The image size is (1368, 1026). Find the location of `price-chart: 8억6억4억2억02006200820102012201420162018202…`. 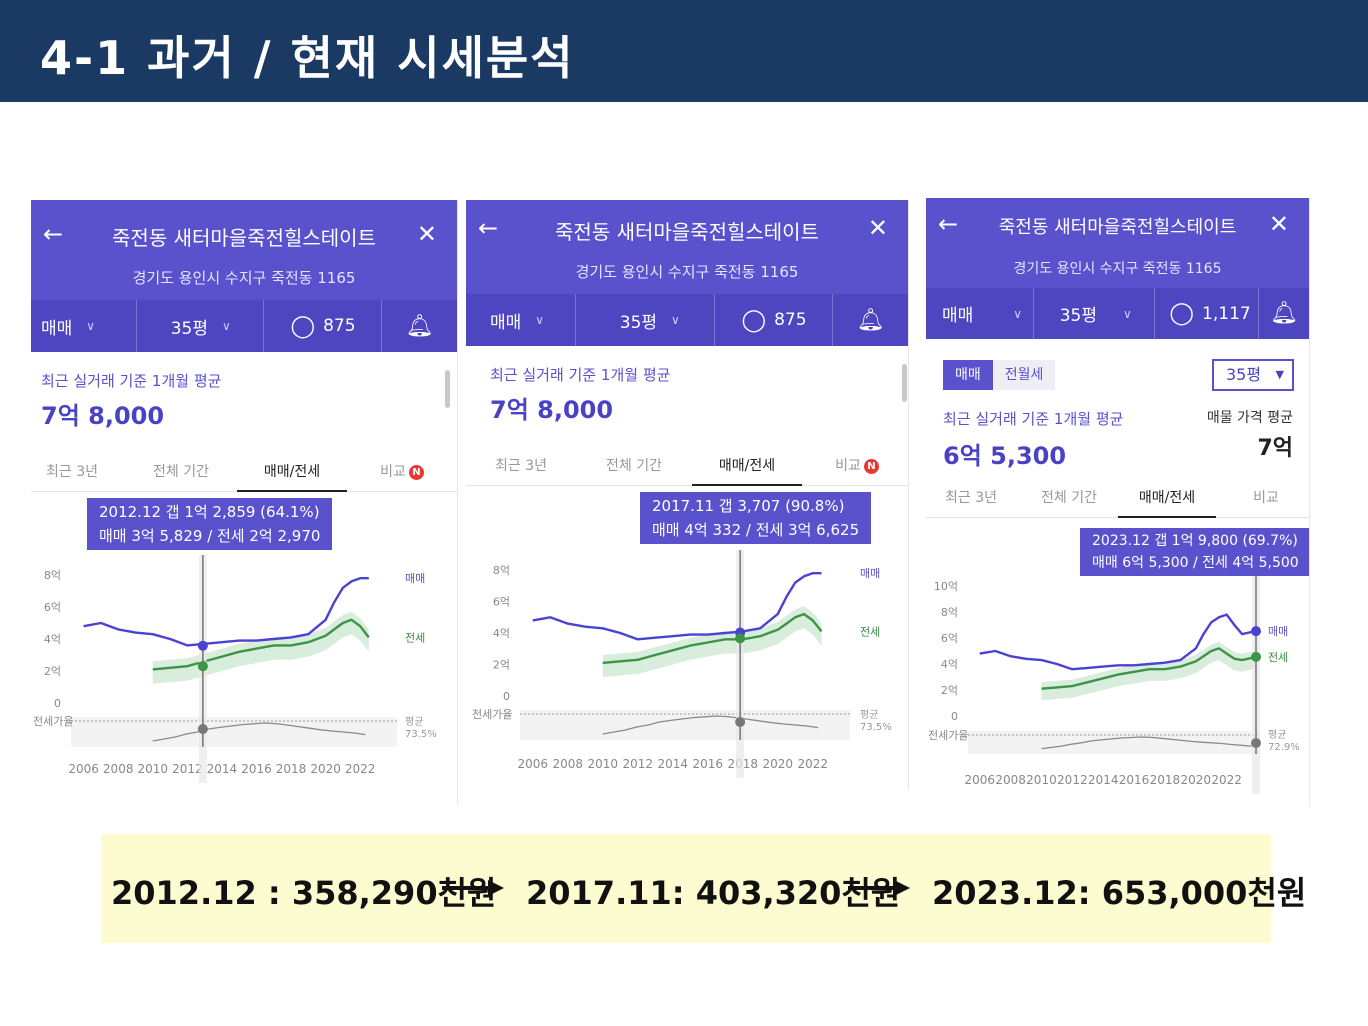

price-chart: 8억6억4억2억02006200820102012201420162018202… is located at coordinates (687, 670).